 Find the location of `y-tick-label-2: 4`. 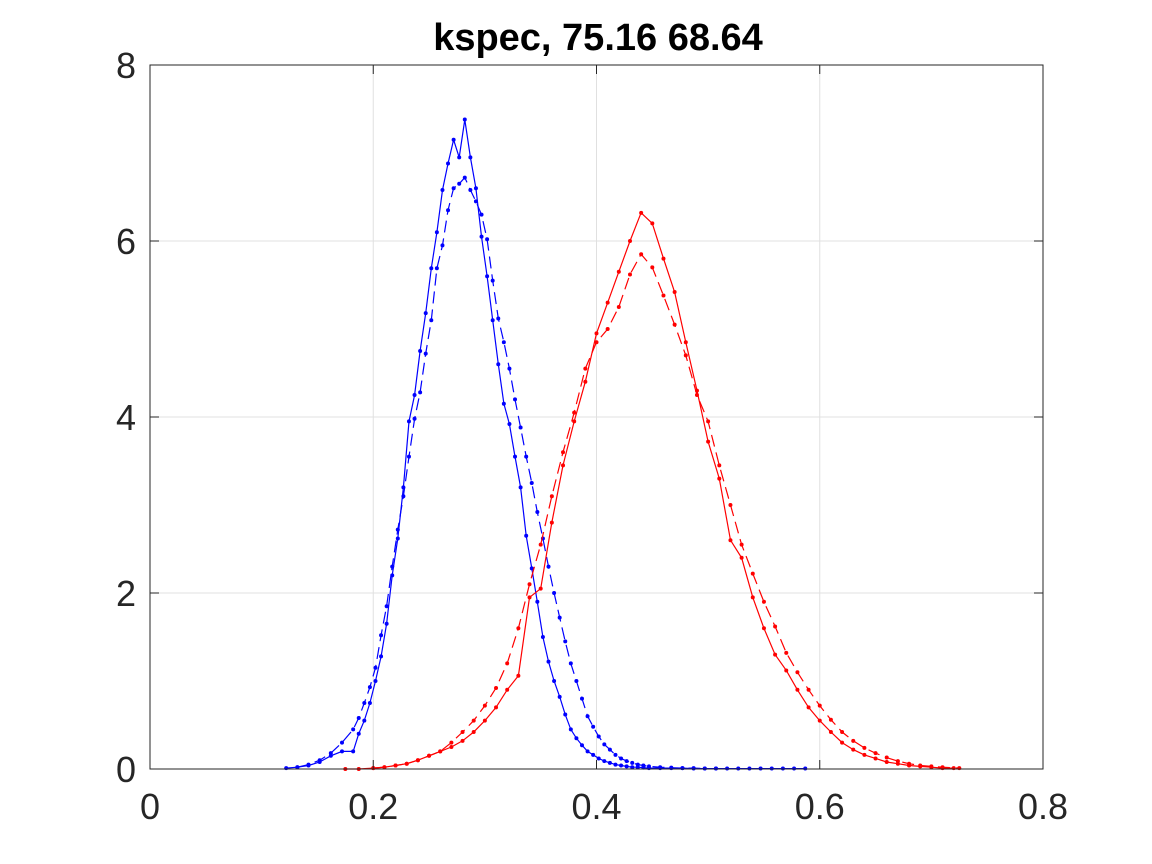

y-tick-label-2: 4 is located at coordinates (126, 417).